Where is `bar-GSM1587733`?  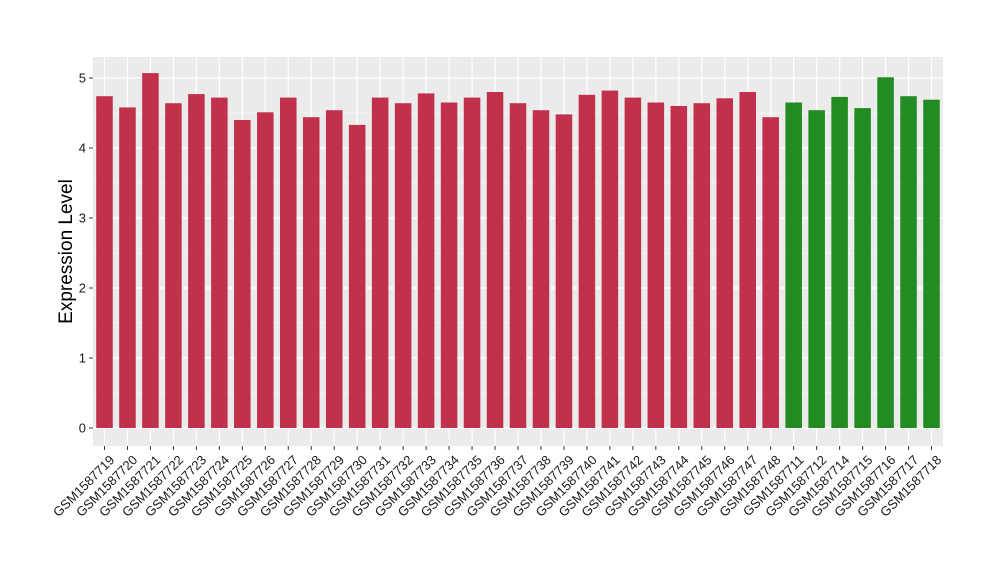
bar-GSM1587733 is located at coordinates (426, 261).